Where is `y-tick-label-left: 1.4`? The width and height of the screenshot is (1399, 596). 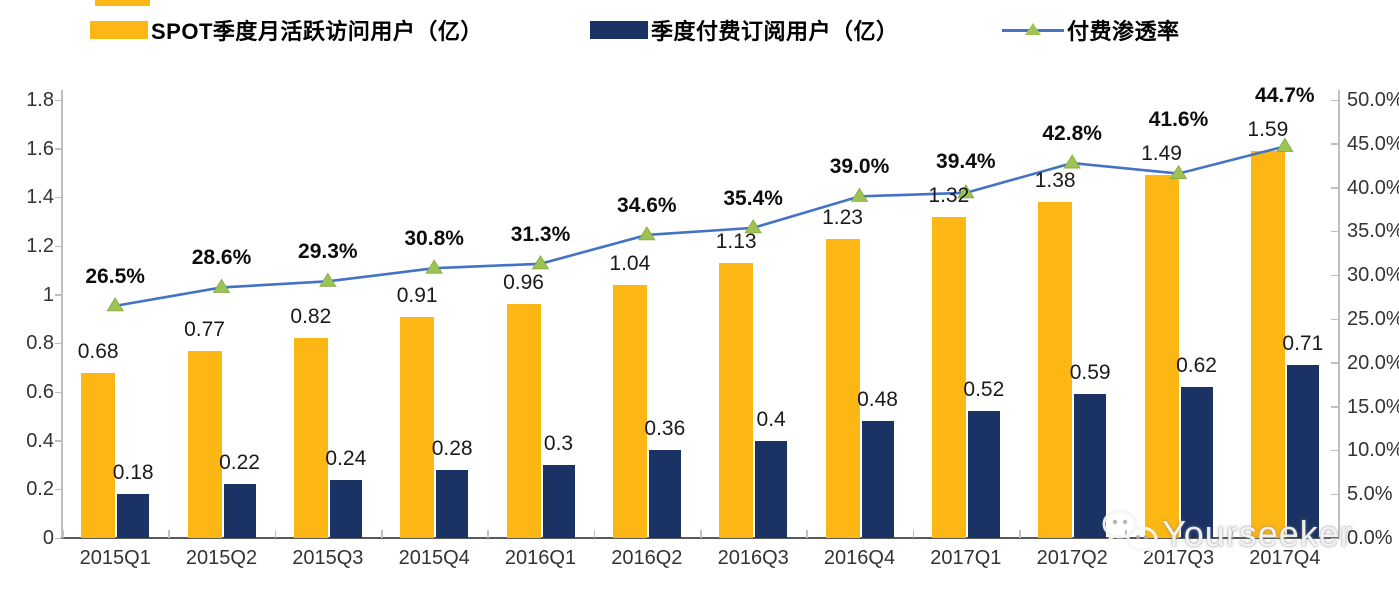
y-tick-label-left: 1.4 is located at coordinates (40, 197).